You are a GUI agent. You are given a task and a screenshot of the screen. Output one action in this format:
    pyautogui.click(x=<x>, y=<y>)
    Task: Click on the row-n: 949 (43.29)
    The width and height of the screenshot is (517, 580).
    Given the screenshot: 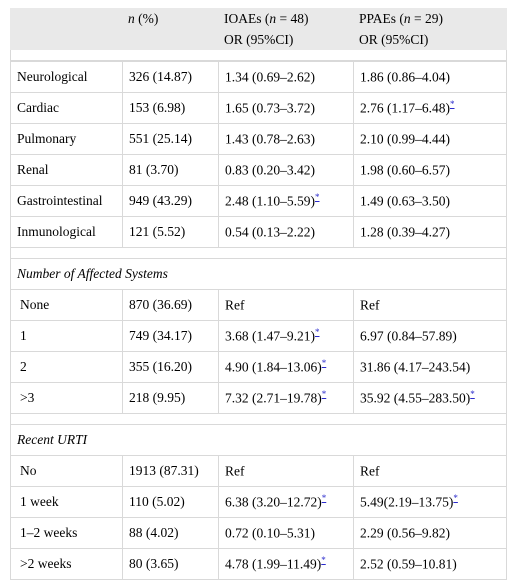 What is the action you would take?
    pyautogui.click(x=171, y=201)
    